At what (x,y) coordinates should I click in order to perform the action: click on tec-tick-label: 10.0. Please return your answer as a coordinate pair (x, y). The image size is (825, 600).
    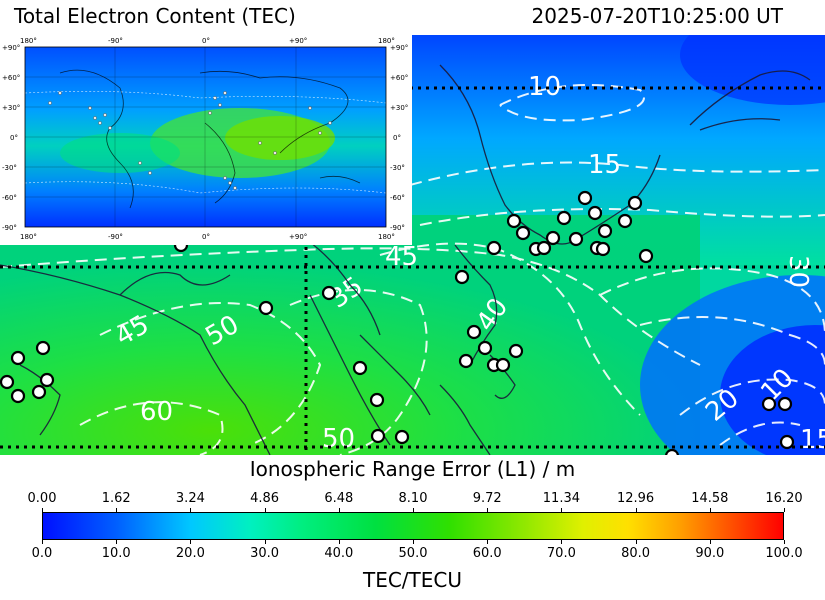
    Looking at the image, I should click on (116, 553).